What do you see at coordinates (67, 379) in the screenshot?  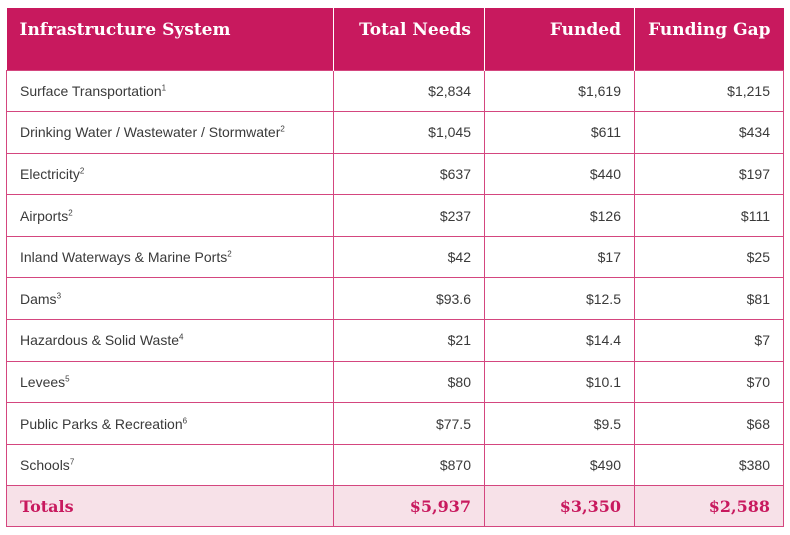 I see `footnote-marker: 5` at bounding box center [67, 379].